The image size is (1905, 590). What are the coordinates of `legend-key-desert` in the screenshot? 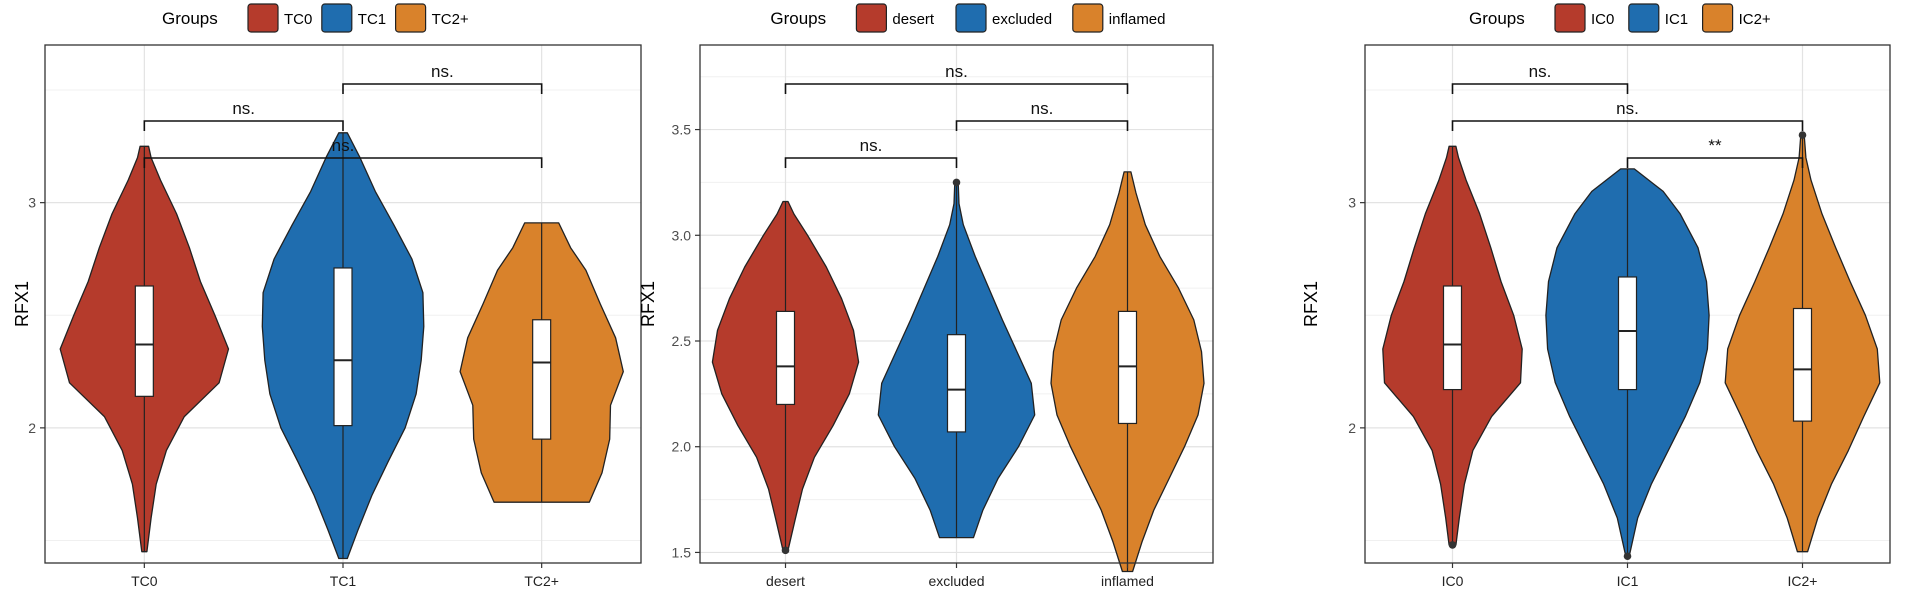 It's located at (871, 18).